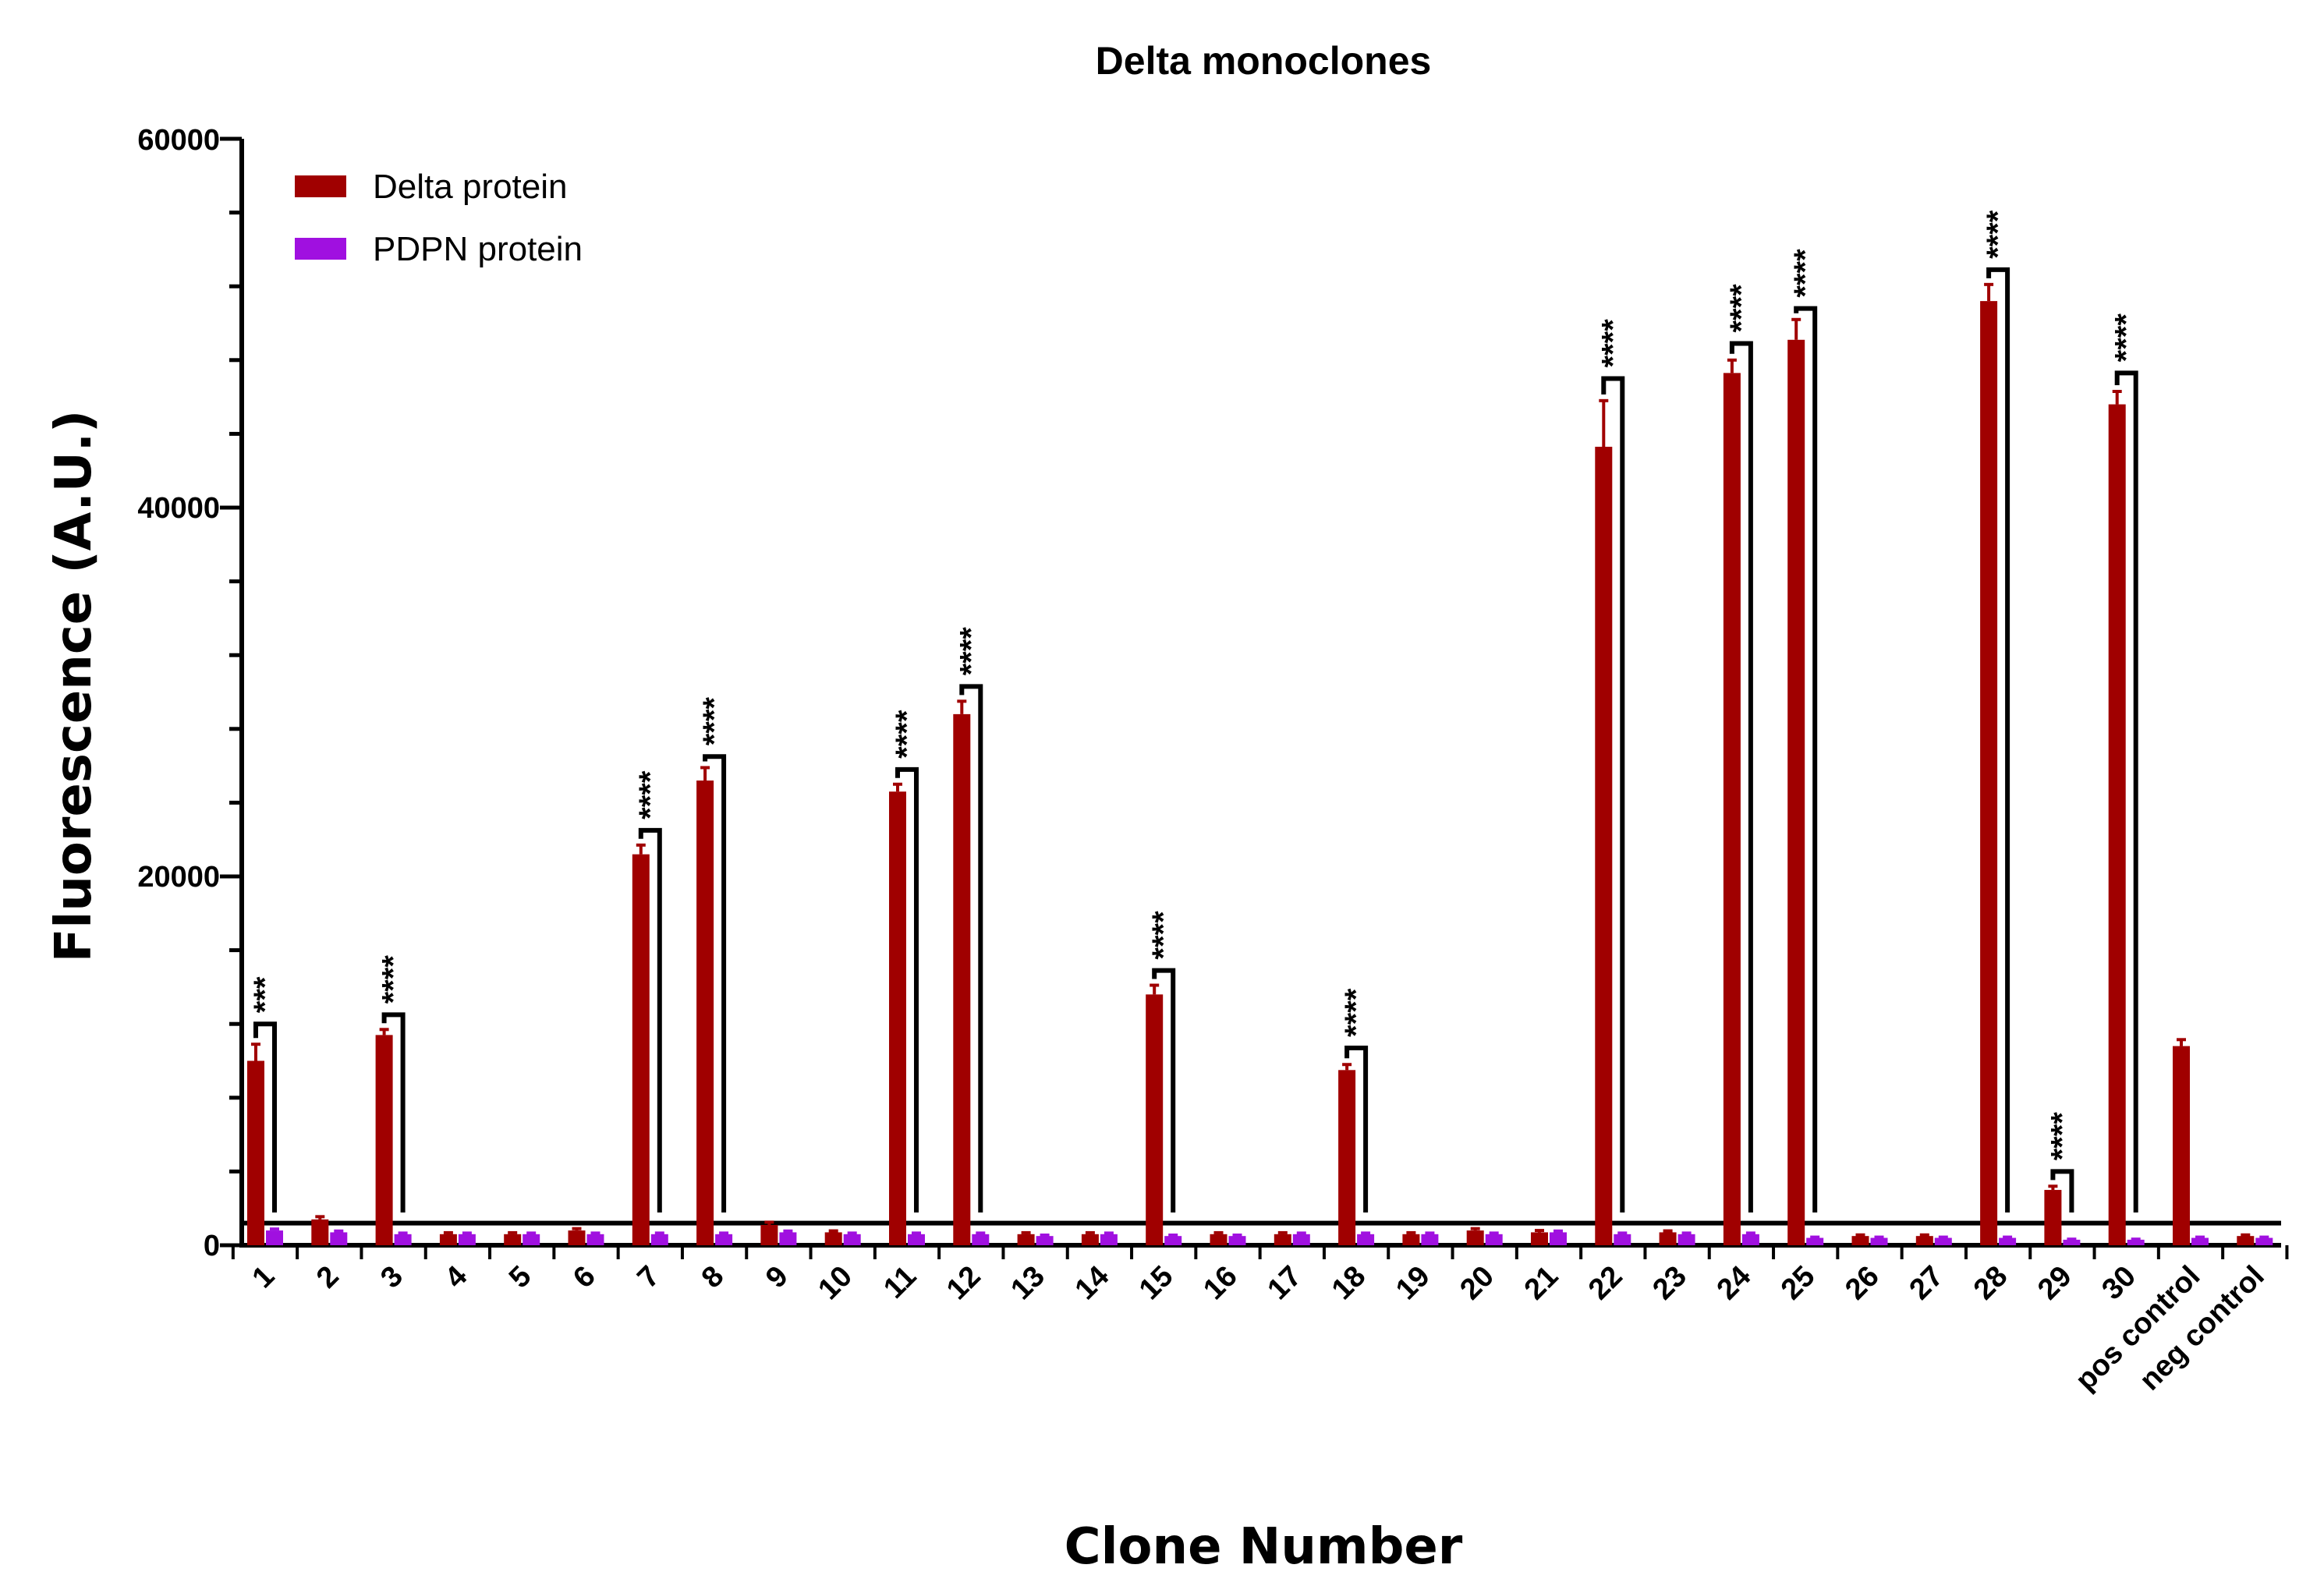 This screenshot has height=1593, width=2324. What do you see at coordinates (1264, 1547) in the screenshot?
I see `x-axis-label: Clone Number` at bounding box center [1264, 1547].